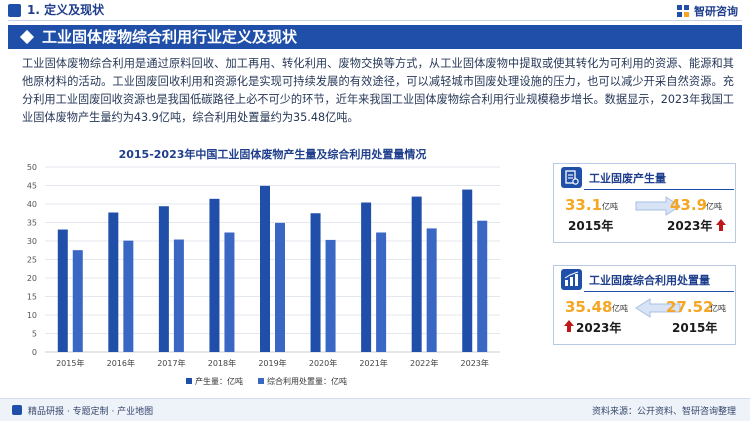  What do you see at coordinates (373, 363) in the screenshot?
I see `x-tick-label: 2021年` at bounding box center [373, 363].